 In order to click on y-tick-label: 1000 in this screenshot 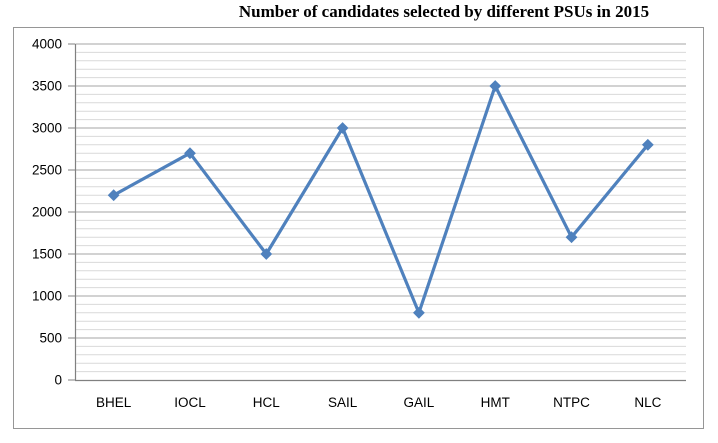, I will do `click(47, 296)`.